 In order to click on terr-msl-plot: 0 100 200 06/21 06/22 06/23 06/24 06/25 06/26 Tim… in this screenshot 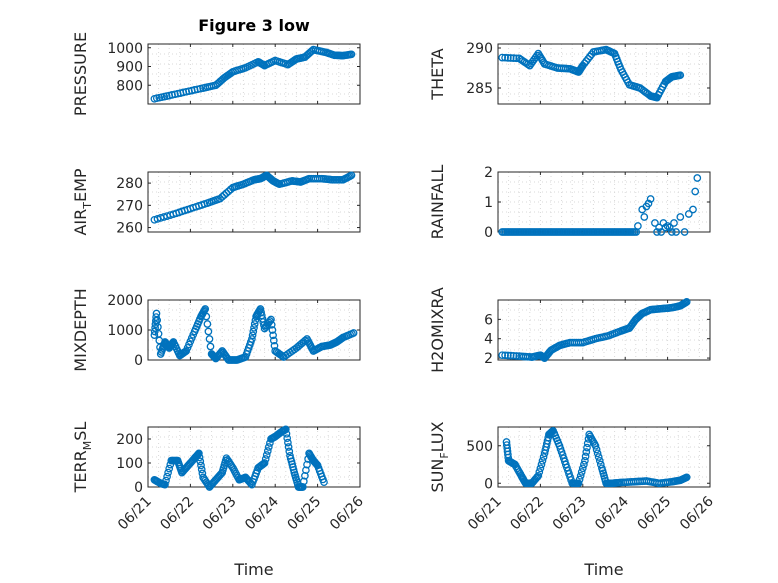, I will do `click(219, 500)`.